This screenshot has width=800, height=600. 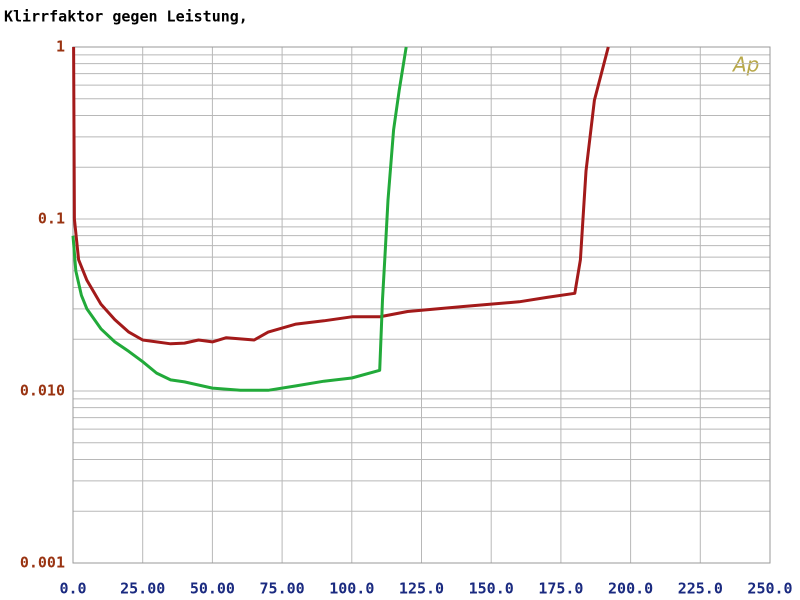 I want to click on y-tick-label: 1, so click(x=60, y=47).